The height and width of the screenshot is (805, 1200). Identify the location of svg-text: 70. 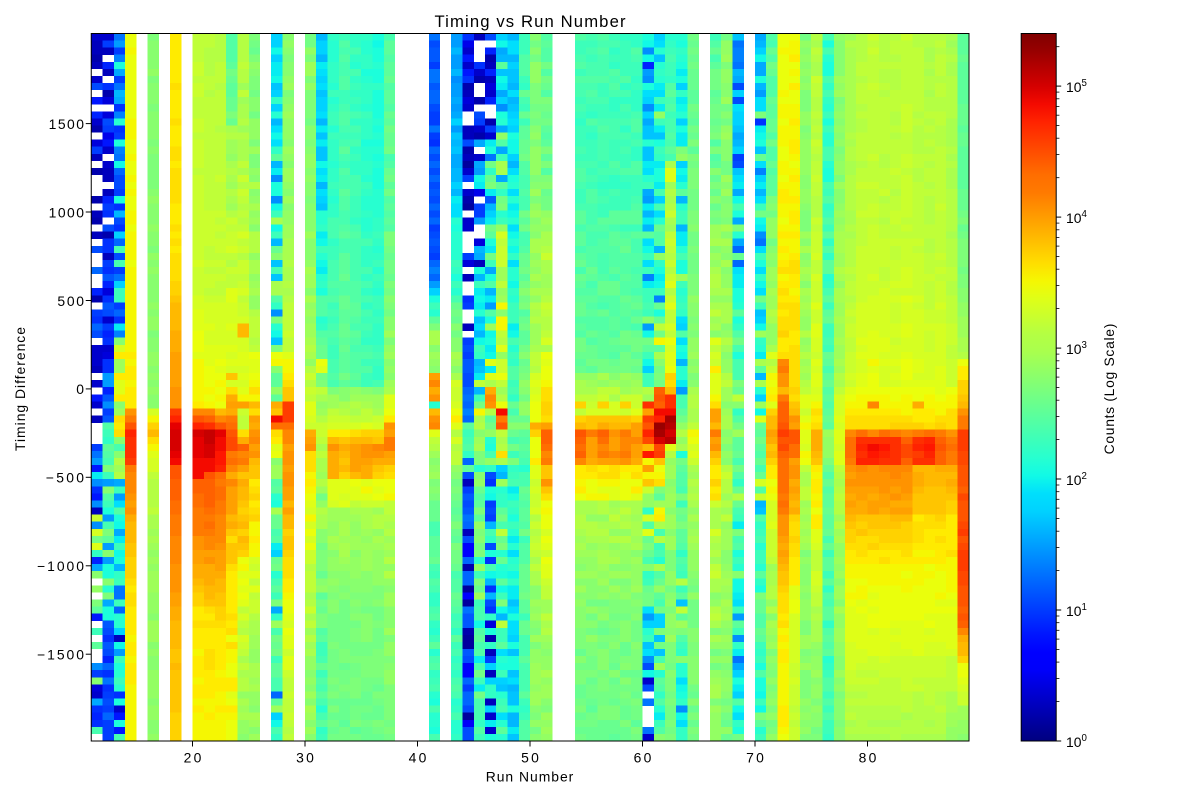
(755, 758).